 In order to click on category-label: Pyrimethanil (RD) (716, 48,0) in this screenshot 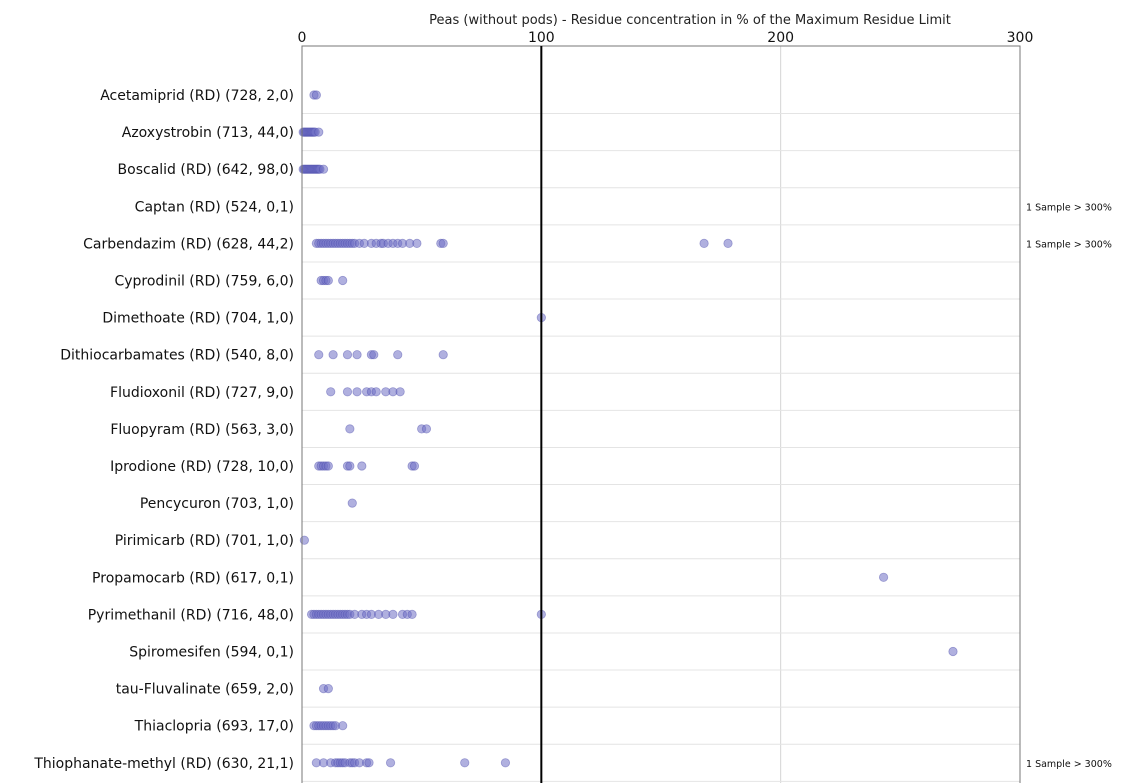, I will do `click(191, 615)`.